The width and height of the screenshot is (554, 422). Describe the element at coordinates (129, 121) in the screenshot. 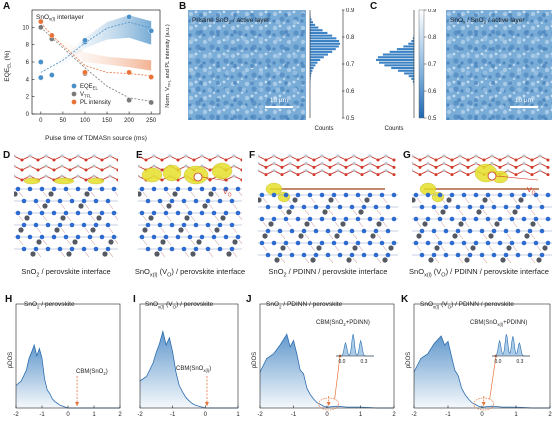

I see `a-xtick-label: 200` at that location.